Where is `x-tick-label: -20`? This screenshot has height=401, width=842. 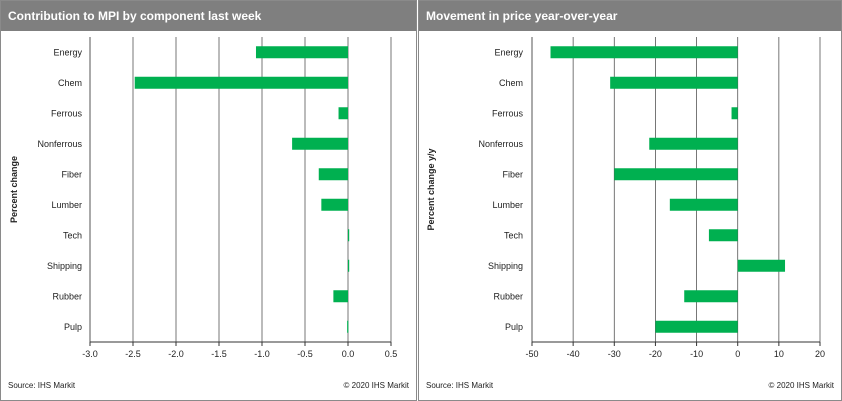 x-tick-label: -20 is located at coordinates (655, 354).